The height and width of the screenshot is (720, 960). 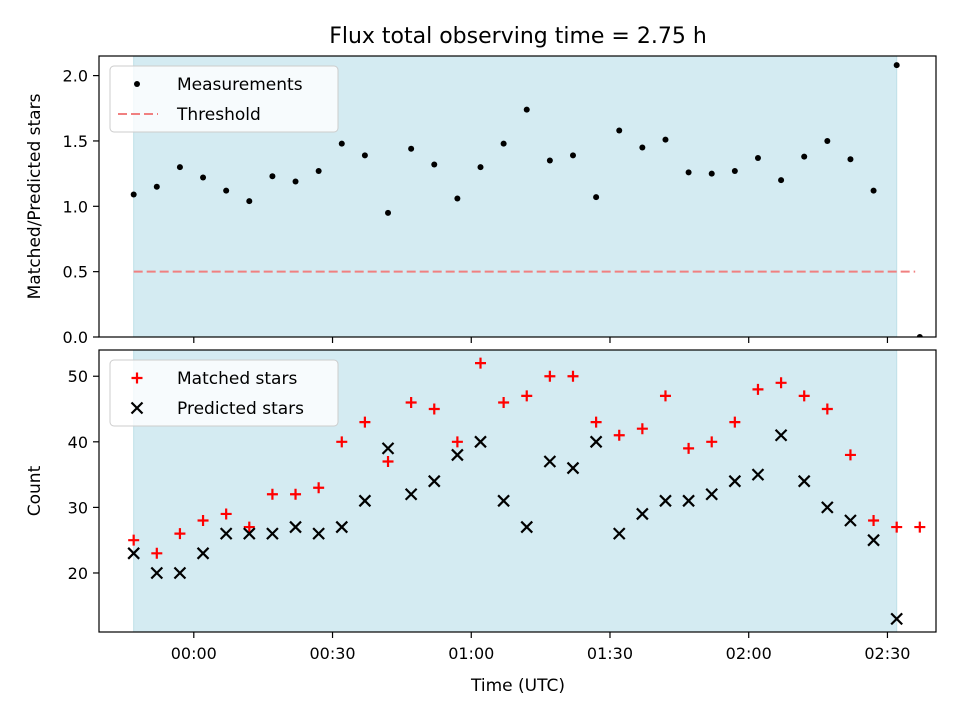 What do you see at coordinates (137, 84) in the screenshot?
I see `legend-measurement-swatch` at bounding box center [137, 84].